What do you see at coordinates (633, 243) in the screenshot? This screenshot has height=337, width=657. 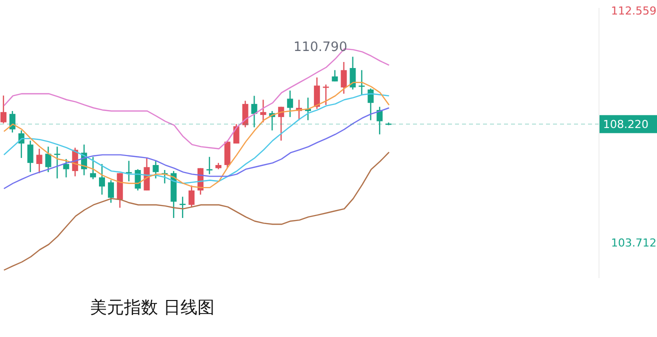 I see `y-tick-label: 103.712` at bounding box center [633, 243].